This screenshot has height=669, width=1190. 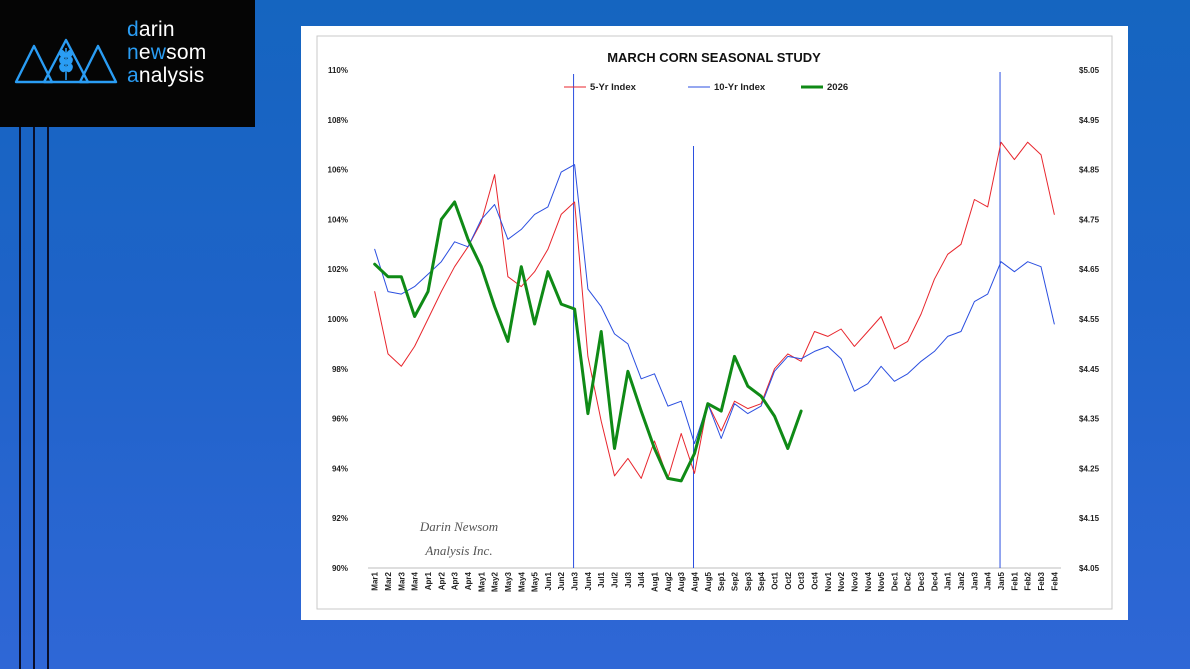 I want to click on y-right-tick-label: $4.65, so click(x=1089, y=269).